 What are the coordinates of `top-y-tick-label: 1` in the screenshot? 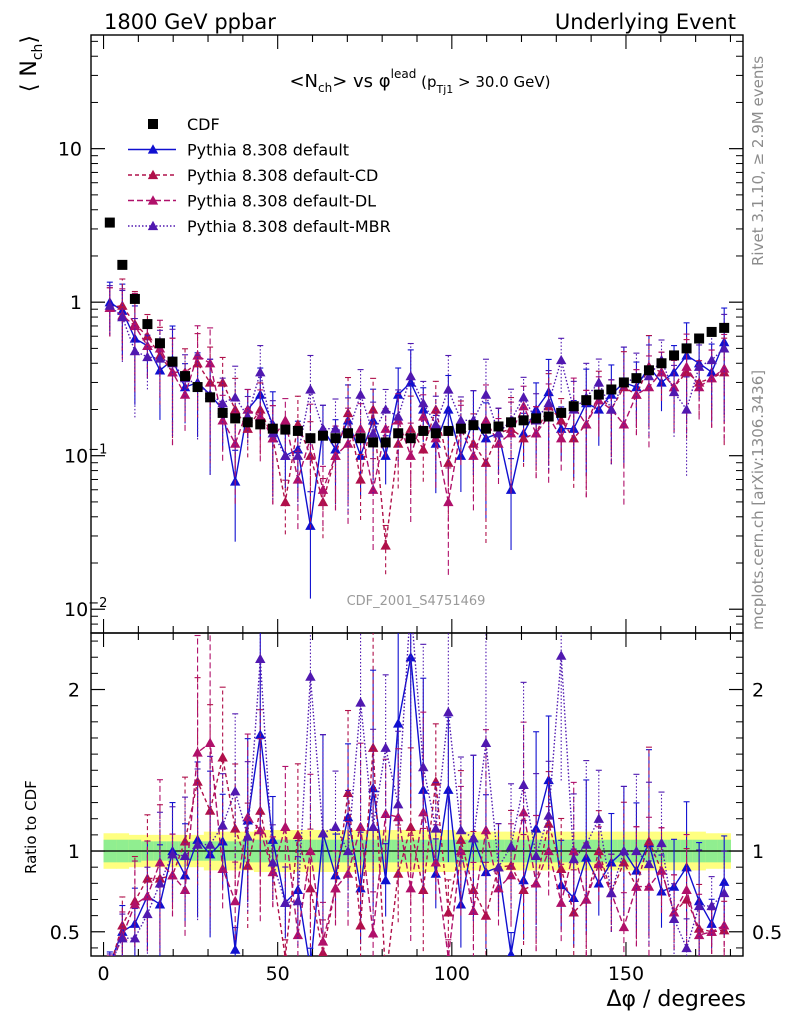 It's located at (76, 303).